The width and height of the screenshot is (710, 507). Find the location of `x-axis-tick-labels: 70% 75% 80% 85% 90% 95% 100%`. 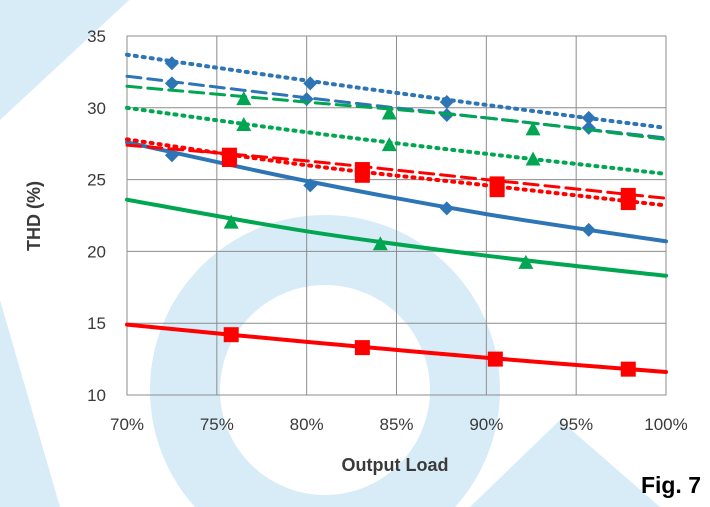

x-axis-tick-labels: 70% 75% 80% 85% 90% 95% 100% is located at coordinates (399, 424).